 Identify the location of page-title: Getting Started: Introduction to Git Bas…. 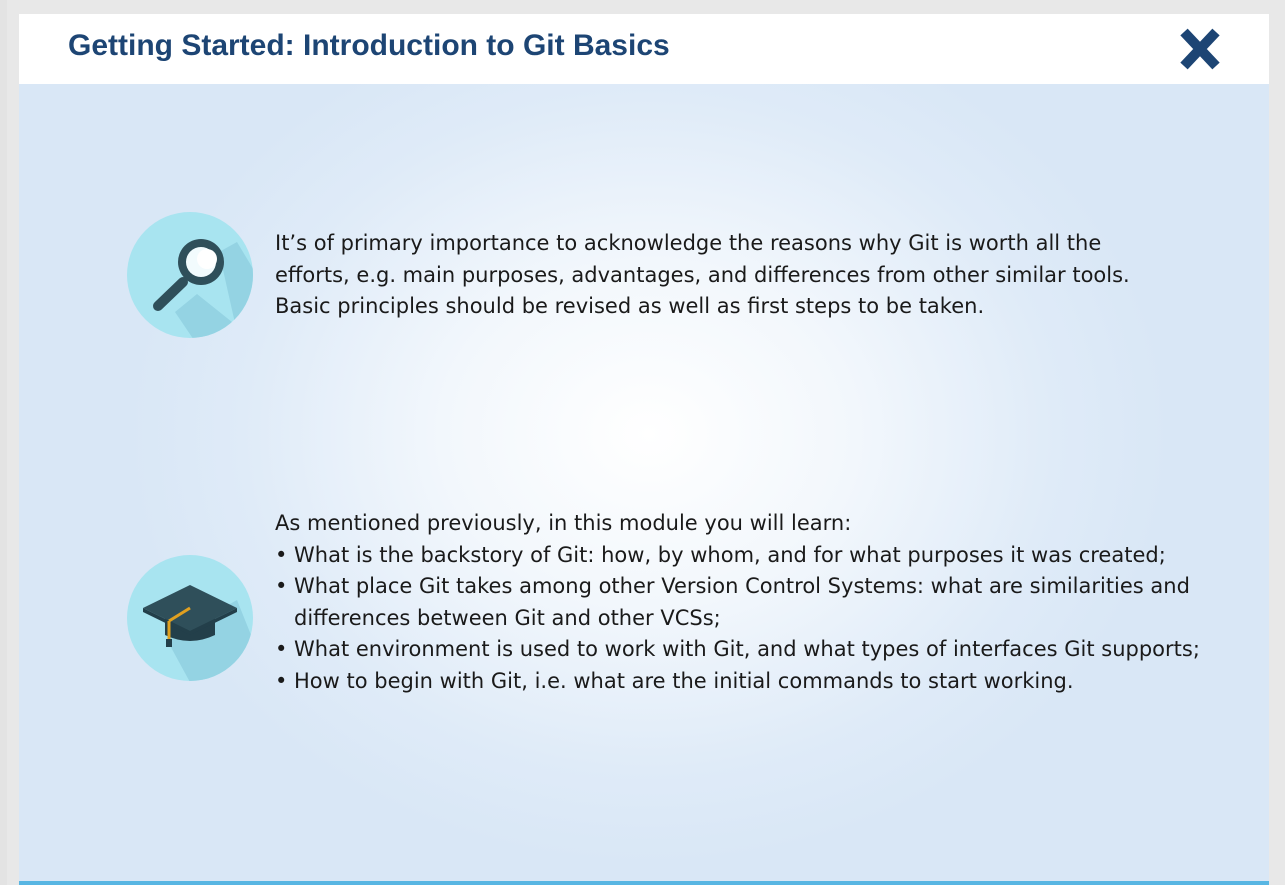
(369, 45).